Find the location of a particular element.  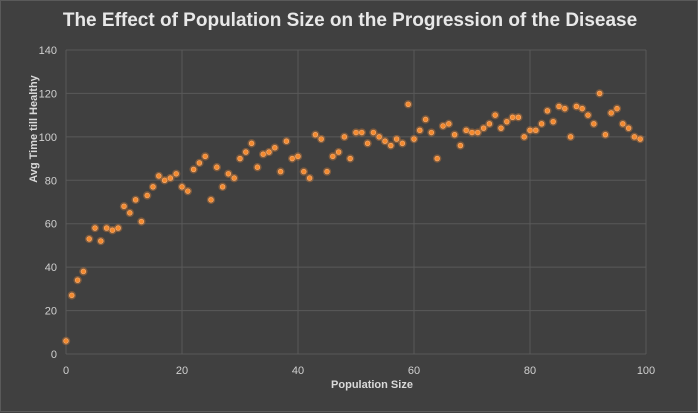

y-tick-label: 0 is located at coordinates (54, 355).